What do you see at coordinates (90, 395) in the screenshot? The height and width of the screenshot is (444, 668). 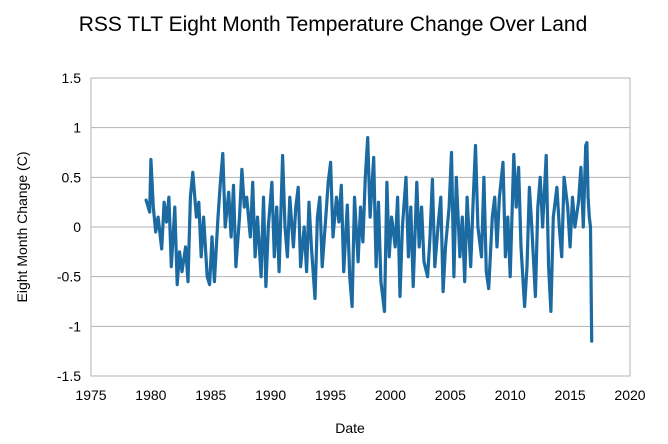 I see `x-tick-label: 1975` at bounding box center [90, 395].